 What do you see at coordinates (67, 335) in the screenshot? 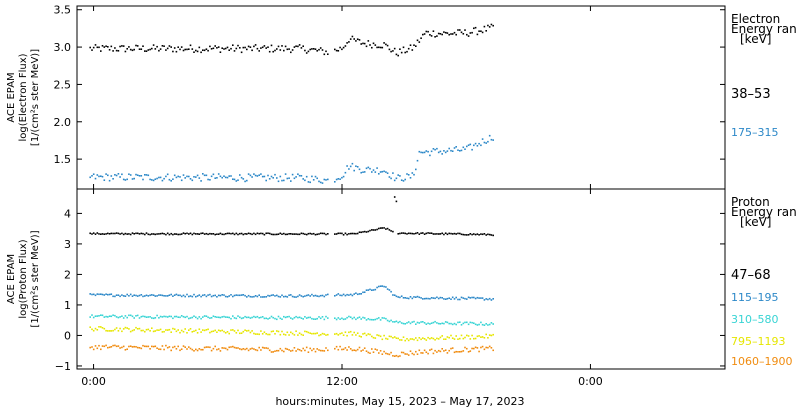
I see `y-tick-label: 0` at bounding box center [67, 335].